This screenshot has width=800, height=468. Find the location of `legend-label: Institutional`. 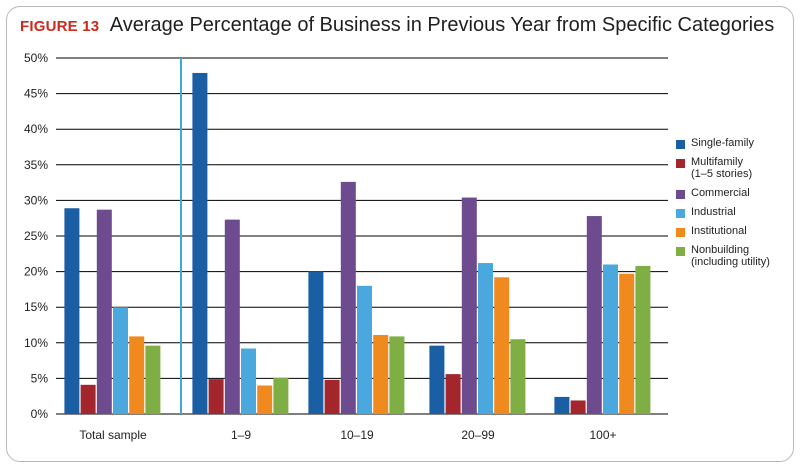

legend-label: Institutional is located at coordinates (719, 231).